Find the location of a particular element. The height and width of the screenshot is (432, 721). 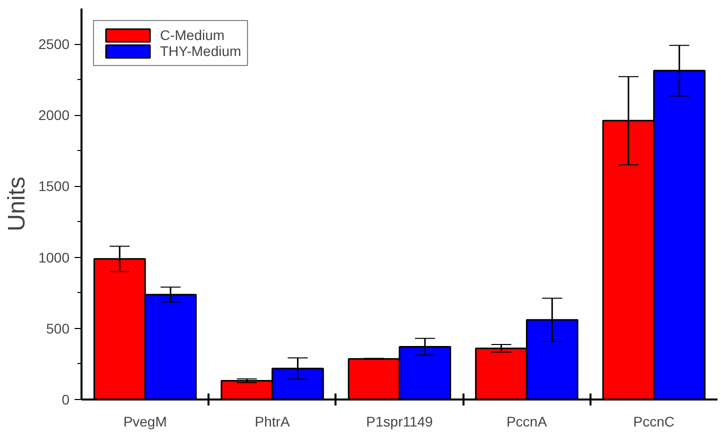

x-tick-label: PccnA is located at coordinates (527, 422).